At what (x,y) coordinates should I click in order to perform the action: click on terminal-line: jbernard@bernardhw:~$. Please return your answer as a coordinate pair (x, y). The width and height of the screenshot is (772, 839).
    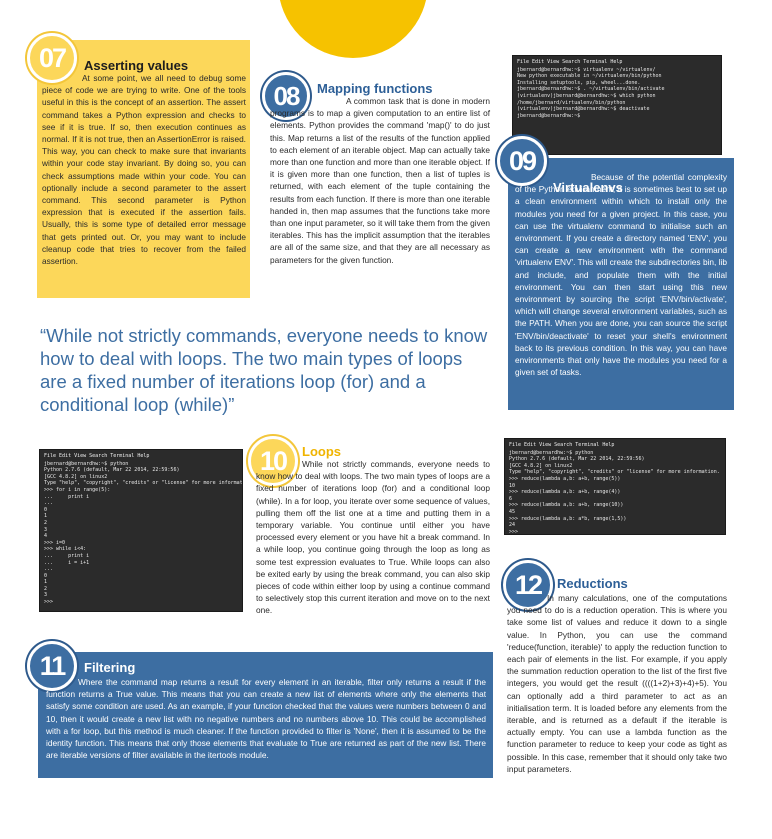
    Looking at the image, I should click on (549, 115).